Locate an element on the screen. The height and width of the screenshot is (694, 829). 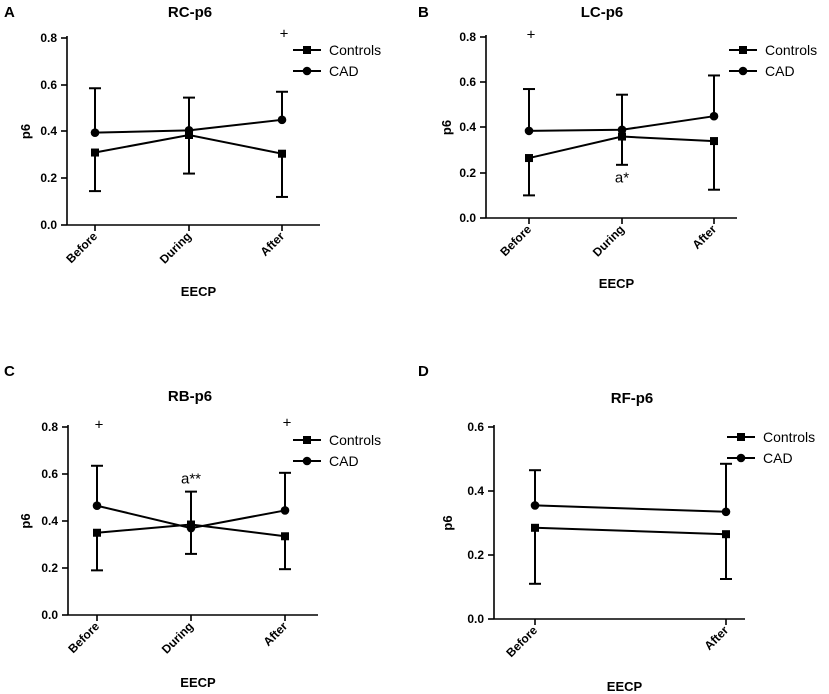
series-line-controls is located at coordinates (630, 531).